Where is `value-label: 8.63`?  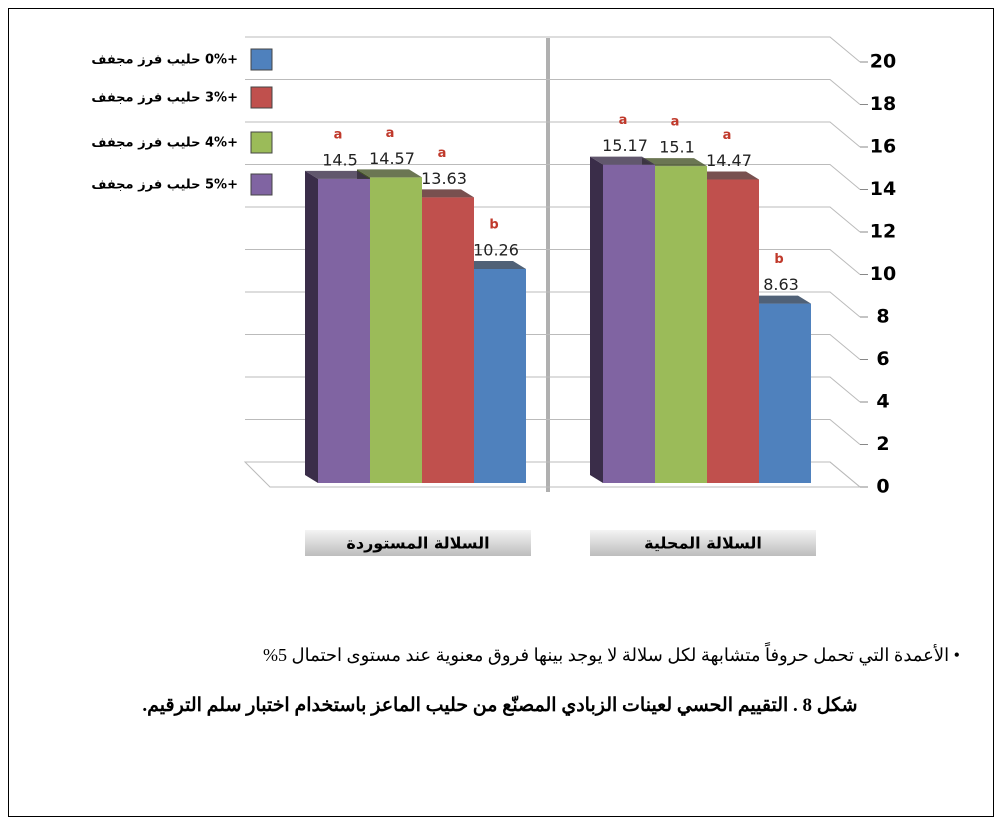
value-label: 8.63 is located at coordinates (781, 284).